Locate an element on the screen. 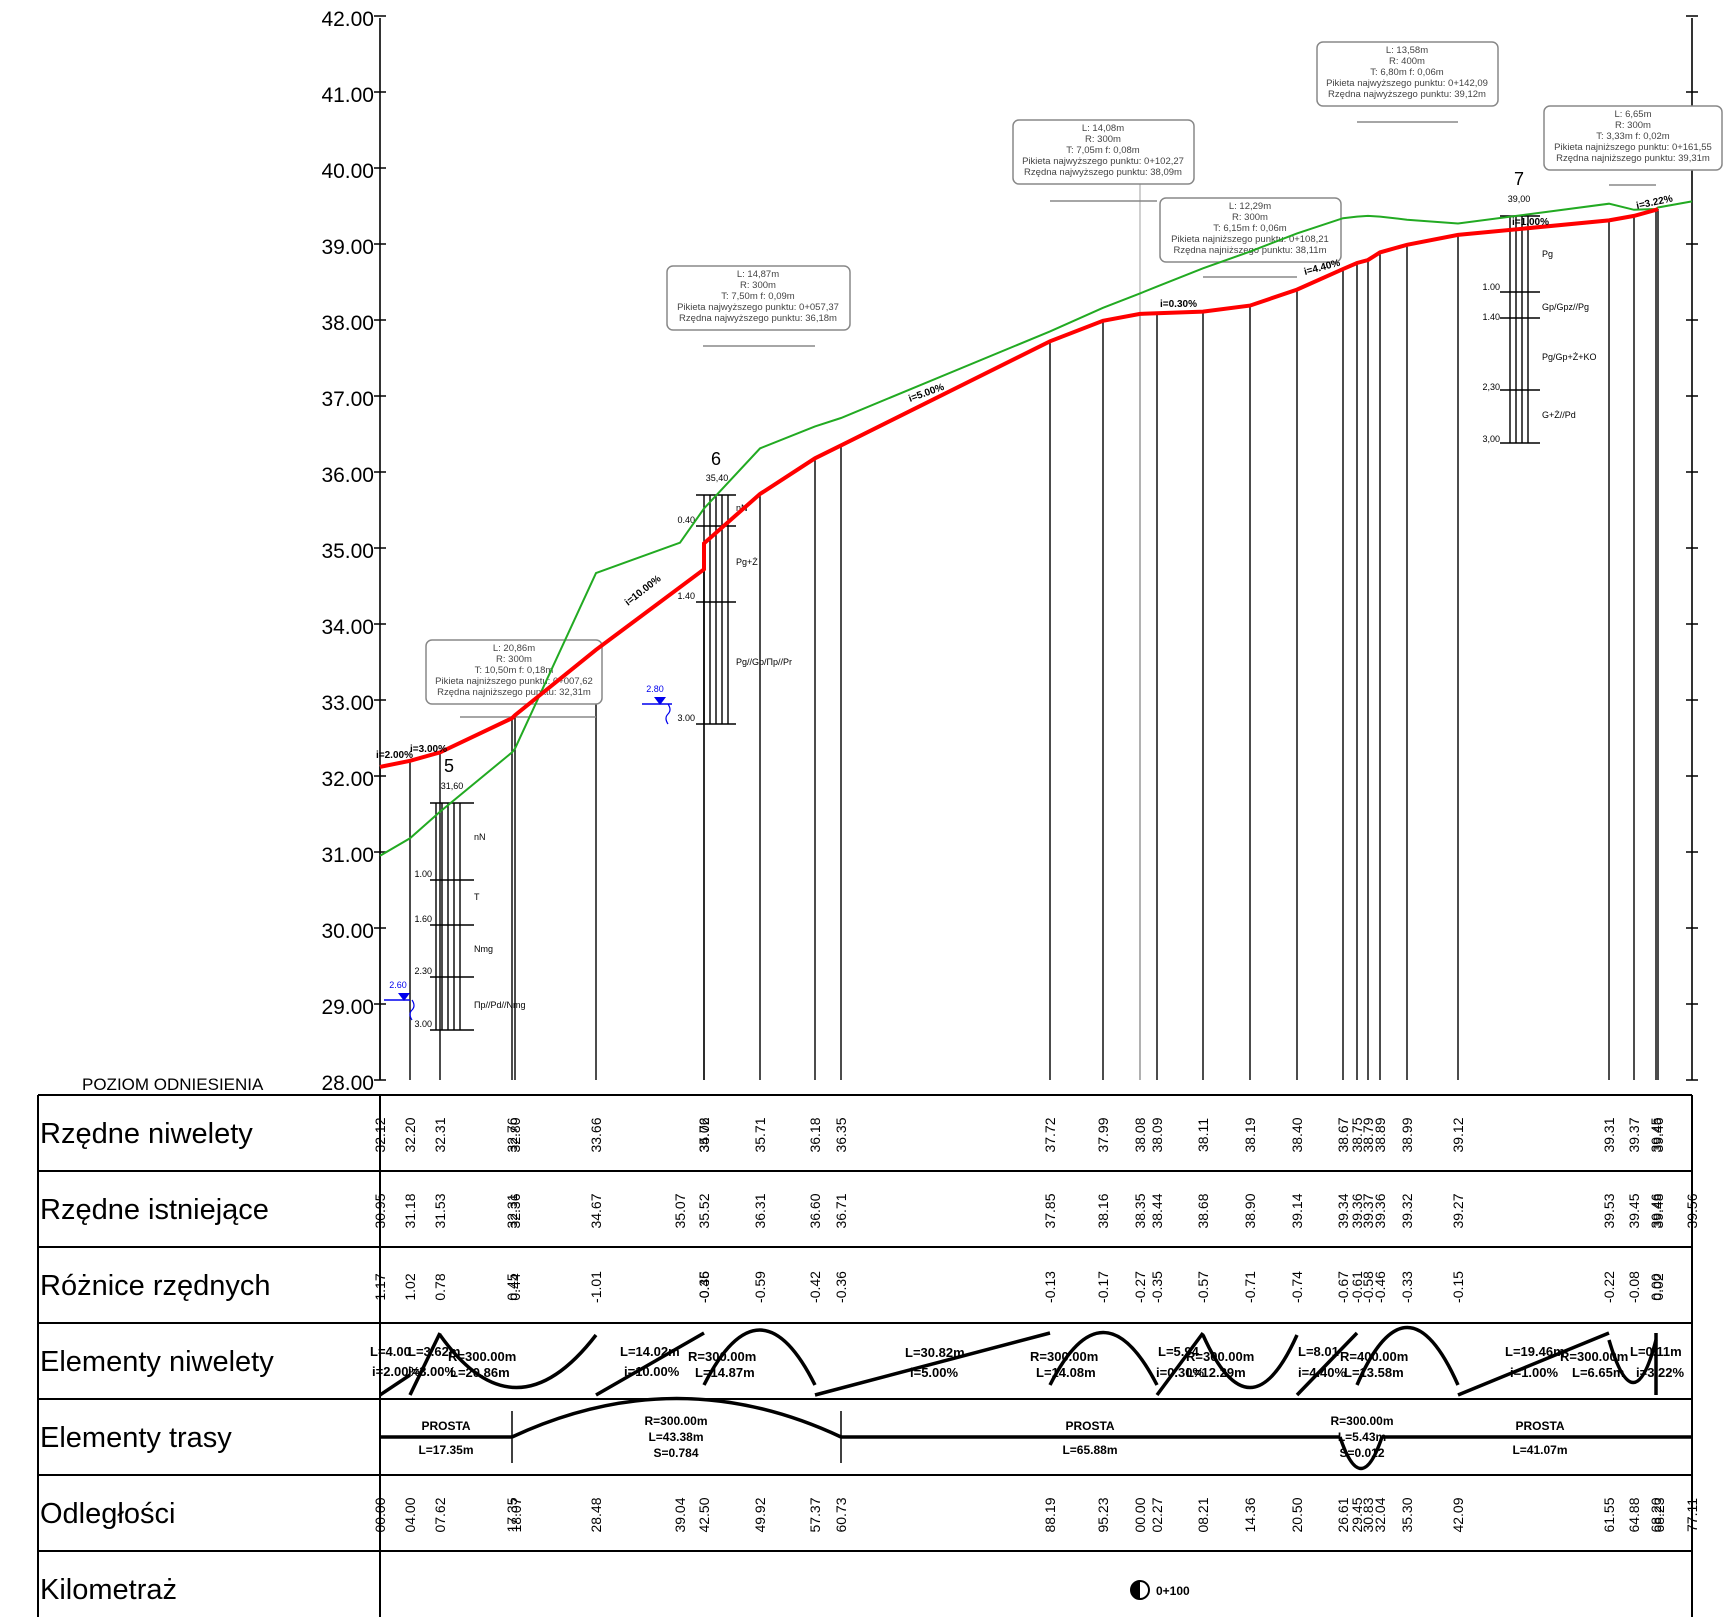 Image resolution: width=1735 pixels, height=1617 pixels. grade-element-text: i=2.00% is located at coordinates (396, 1371).